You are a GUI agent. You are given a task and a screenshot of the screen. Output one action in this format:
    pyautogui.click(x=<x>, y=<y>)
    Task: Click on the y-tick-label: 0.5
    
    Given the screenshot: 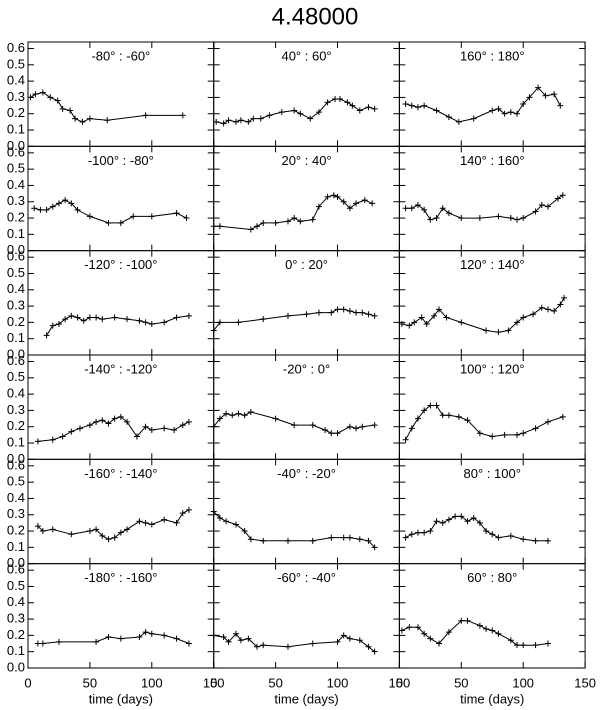 What is the action you would take?
    pyautogui.click(x=16, y=168)
    